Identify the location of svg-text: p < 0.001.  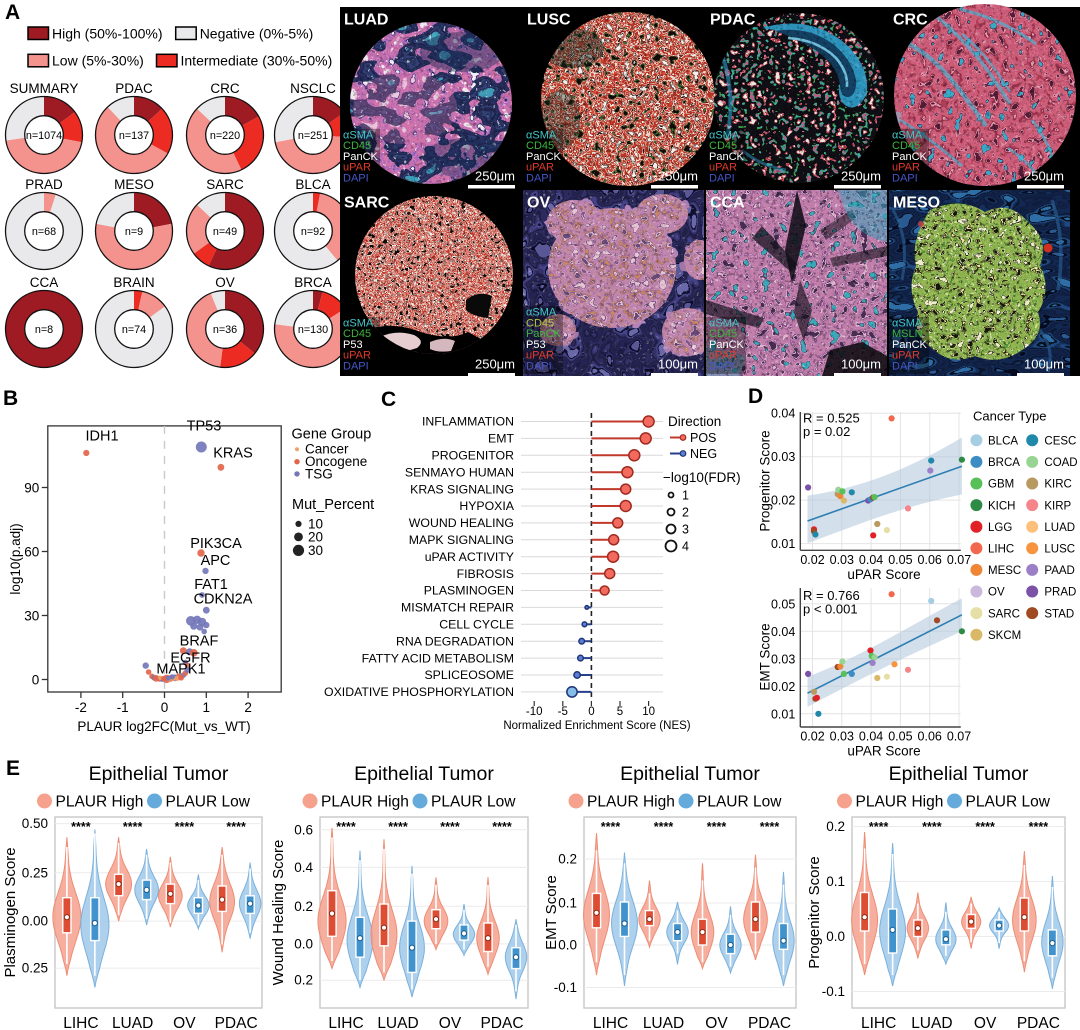
(830, 609).